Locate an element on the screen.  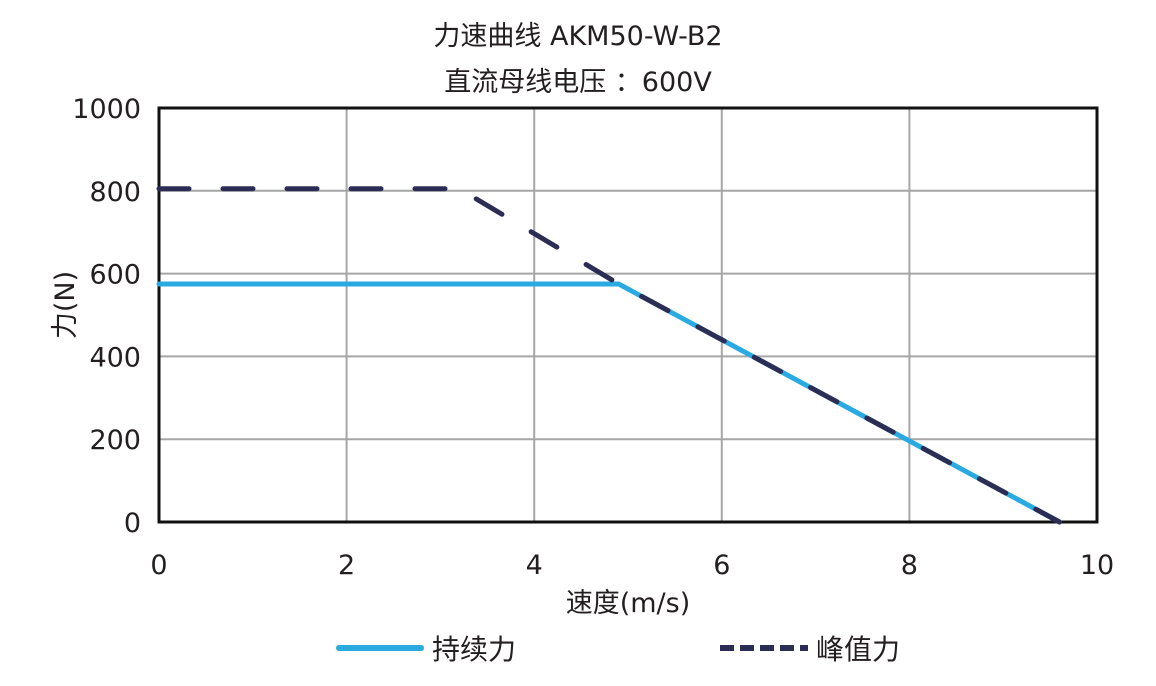
x-tick-label: 6 is located at coordinates (721, 565).